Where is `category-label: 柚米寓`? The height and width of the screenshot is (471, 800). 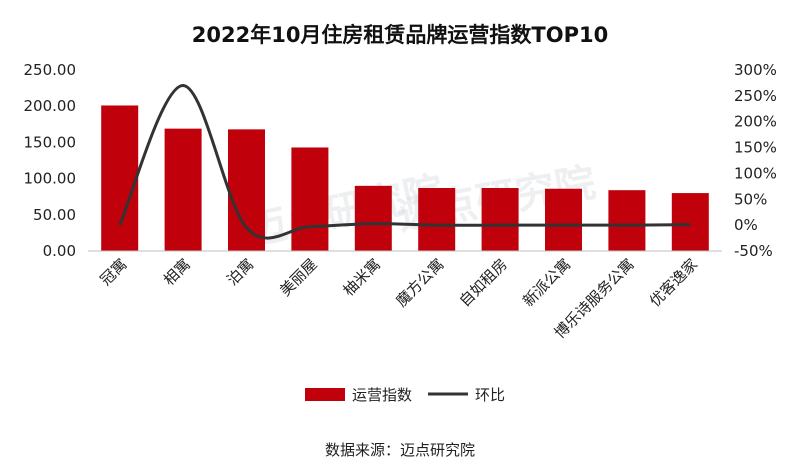 category-label: 柚米寓 is located at coordinates (362, 277).